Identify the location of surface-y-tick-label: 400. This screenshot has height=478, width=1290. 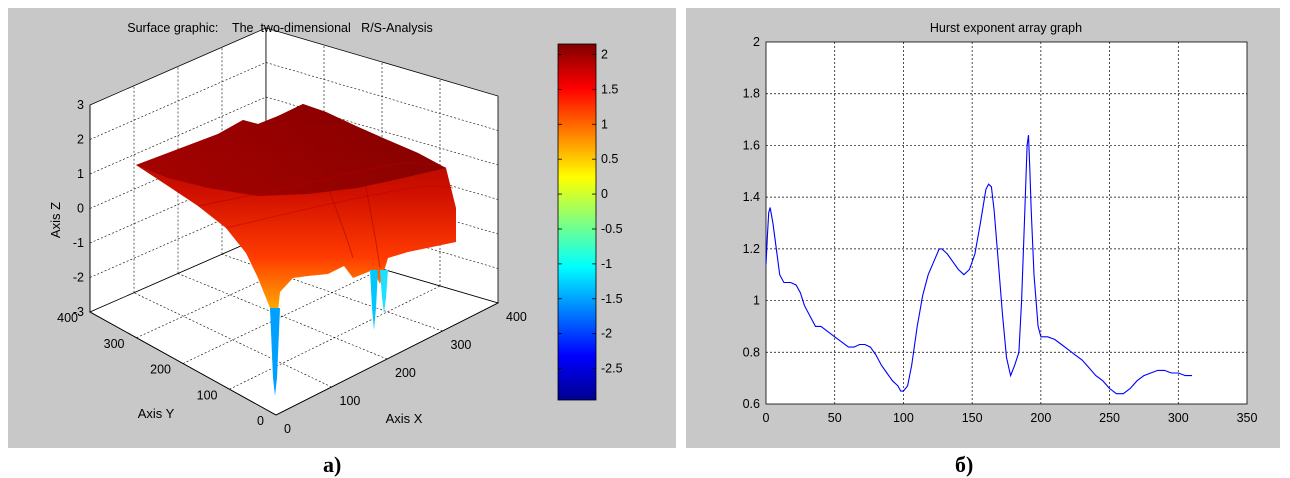
(67, 318).